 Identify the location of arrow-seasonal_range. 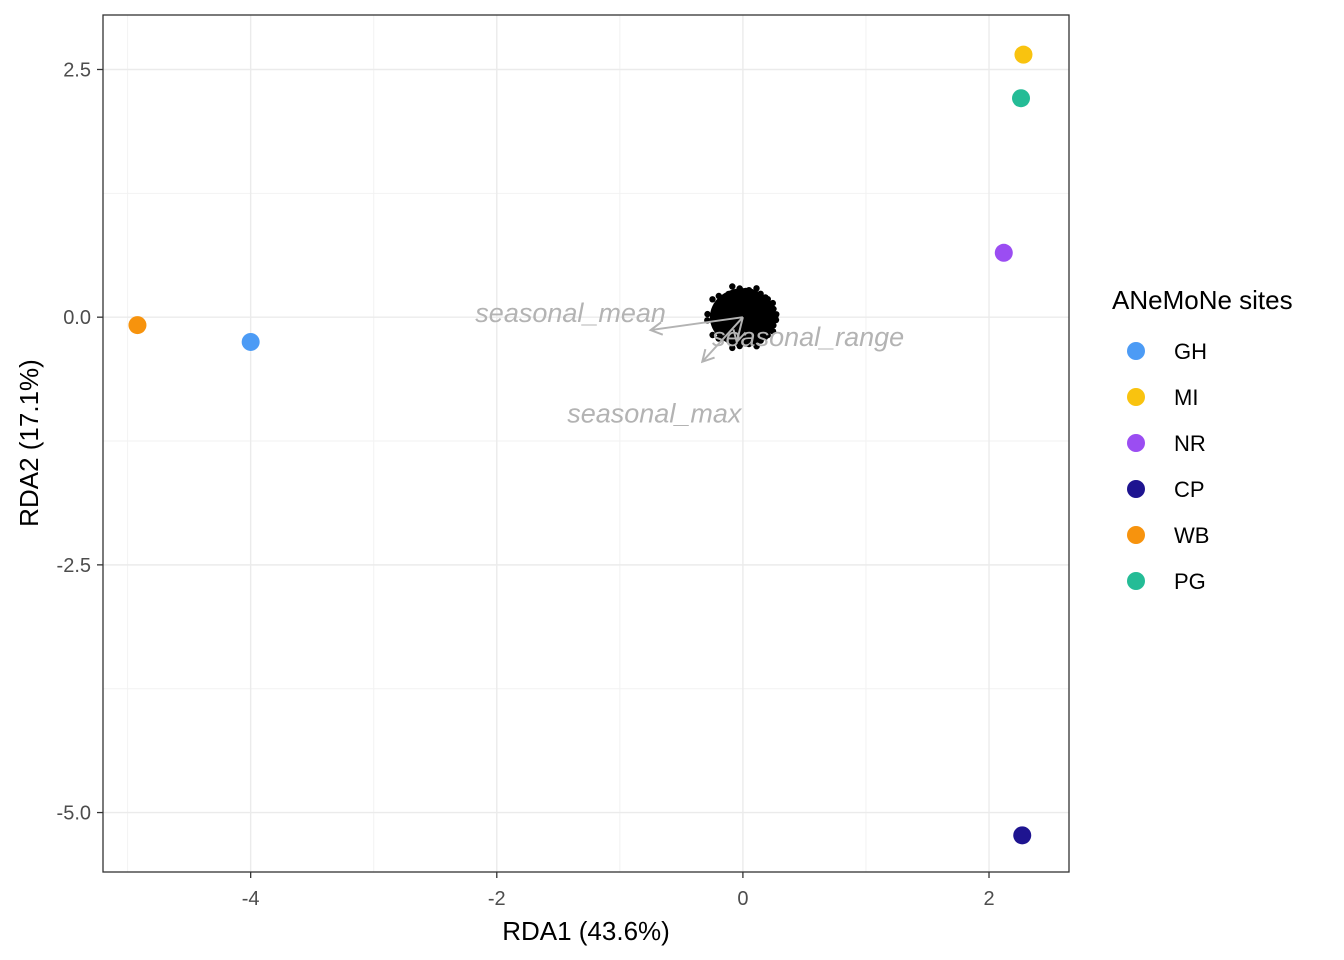
(739, 329).